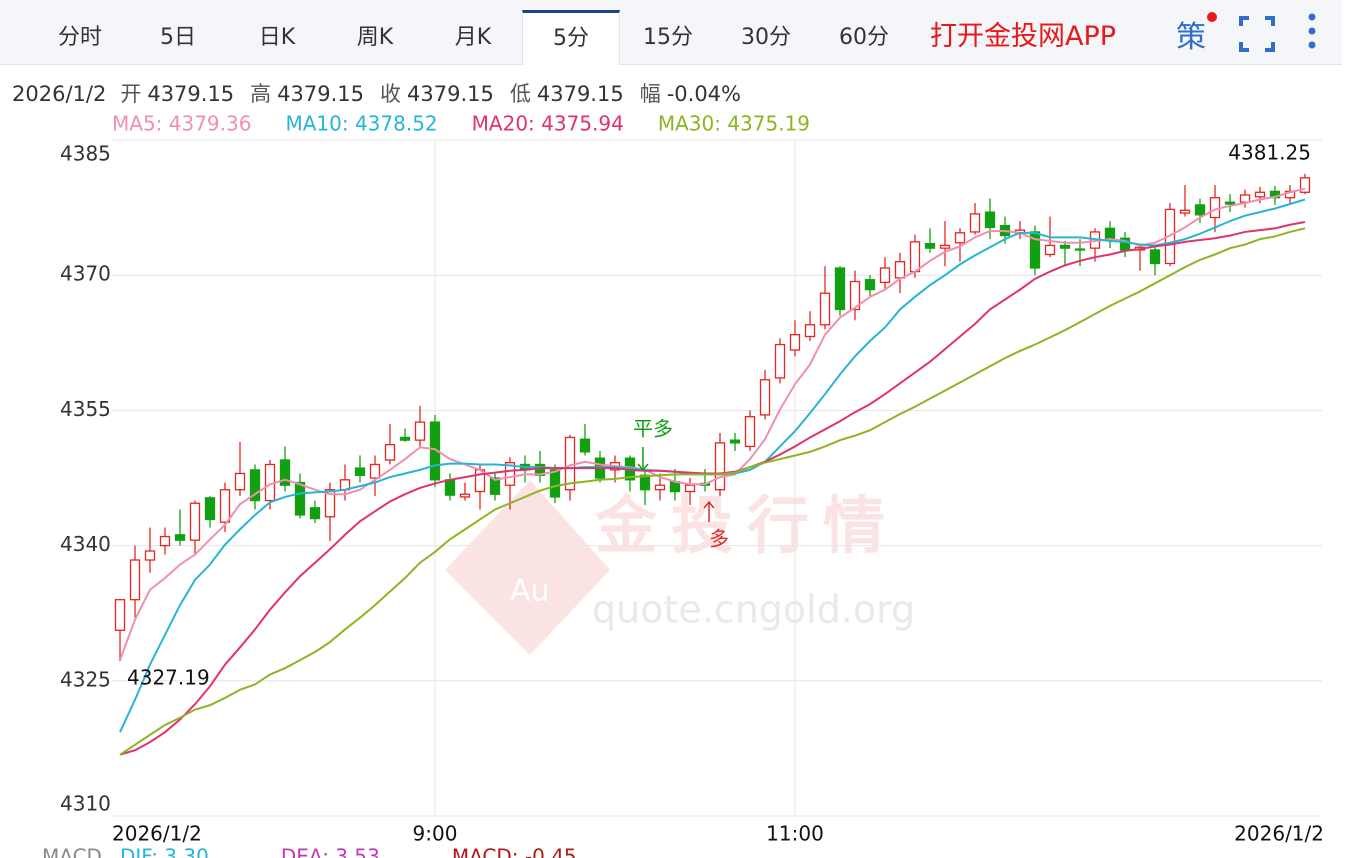 The width and height of the screenshot is (1348, 858). Describe the element at coordinates (375, 37) in the screenshot. I see `tab: 周K` at that location.